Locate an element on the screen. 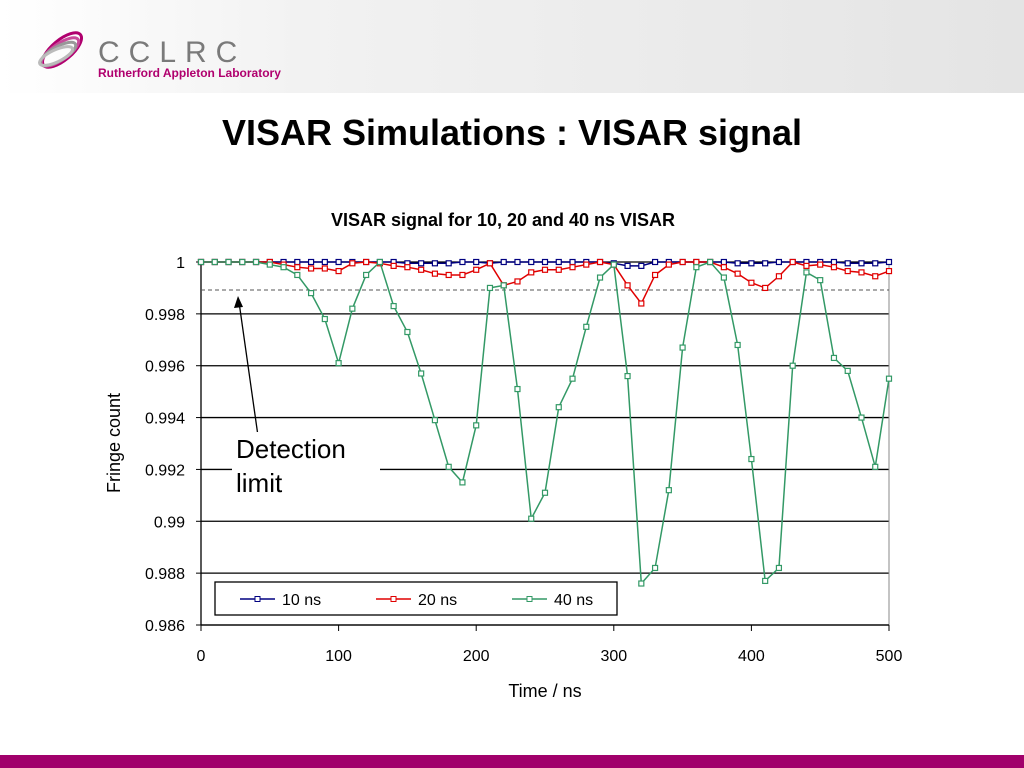  x-tick-label: 400 is located at coordinates (751, 656).